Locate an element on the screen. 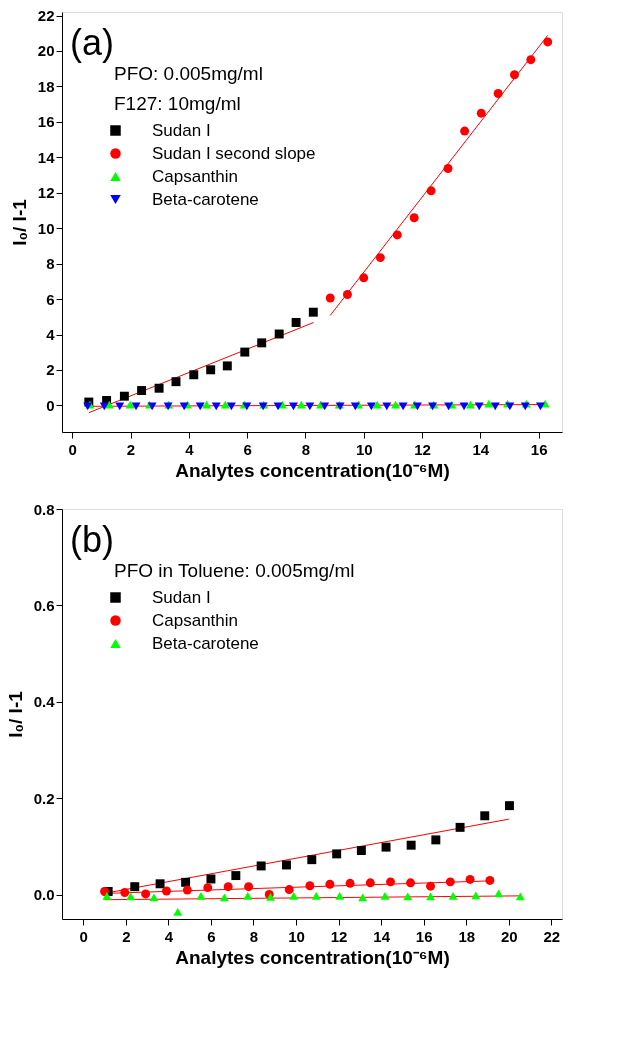 This screenshot has height=1038, width=628. y-tick-label: 0 is located at coordinates (50, 405).